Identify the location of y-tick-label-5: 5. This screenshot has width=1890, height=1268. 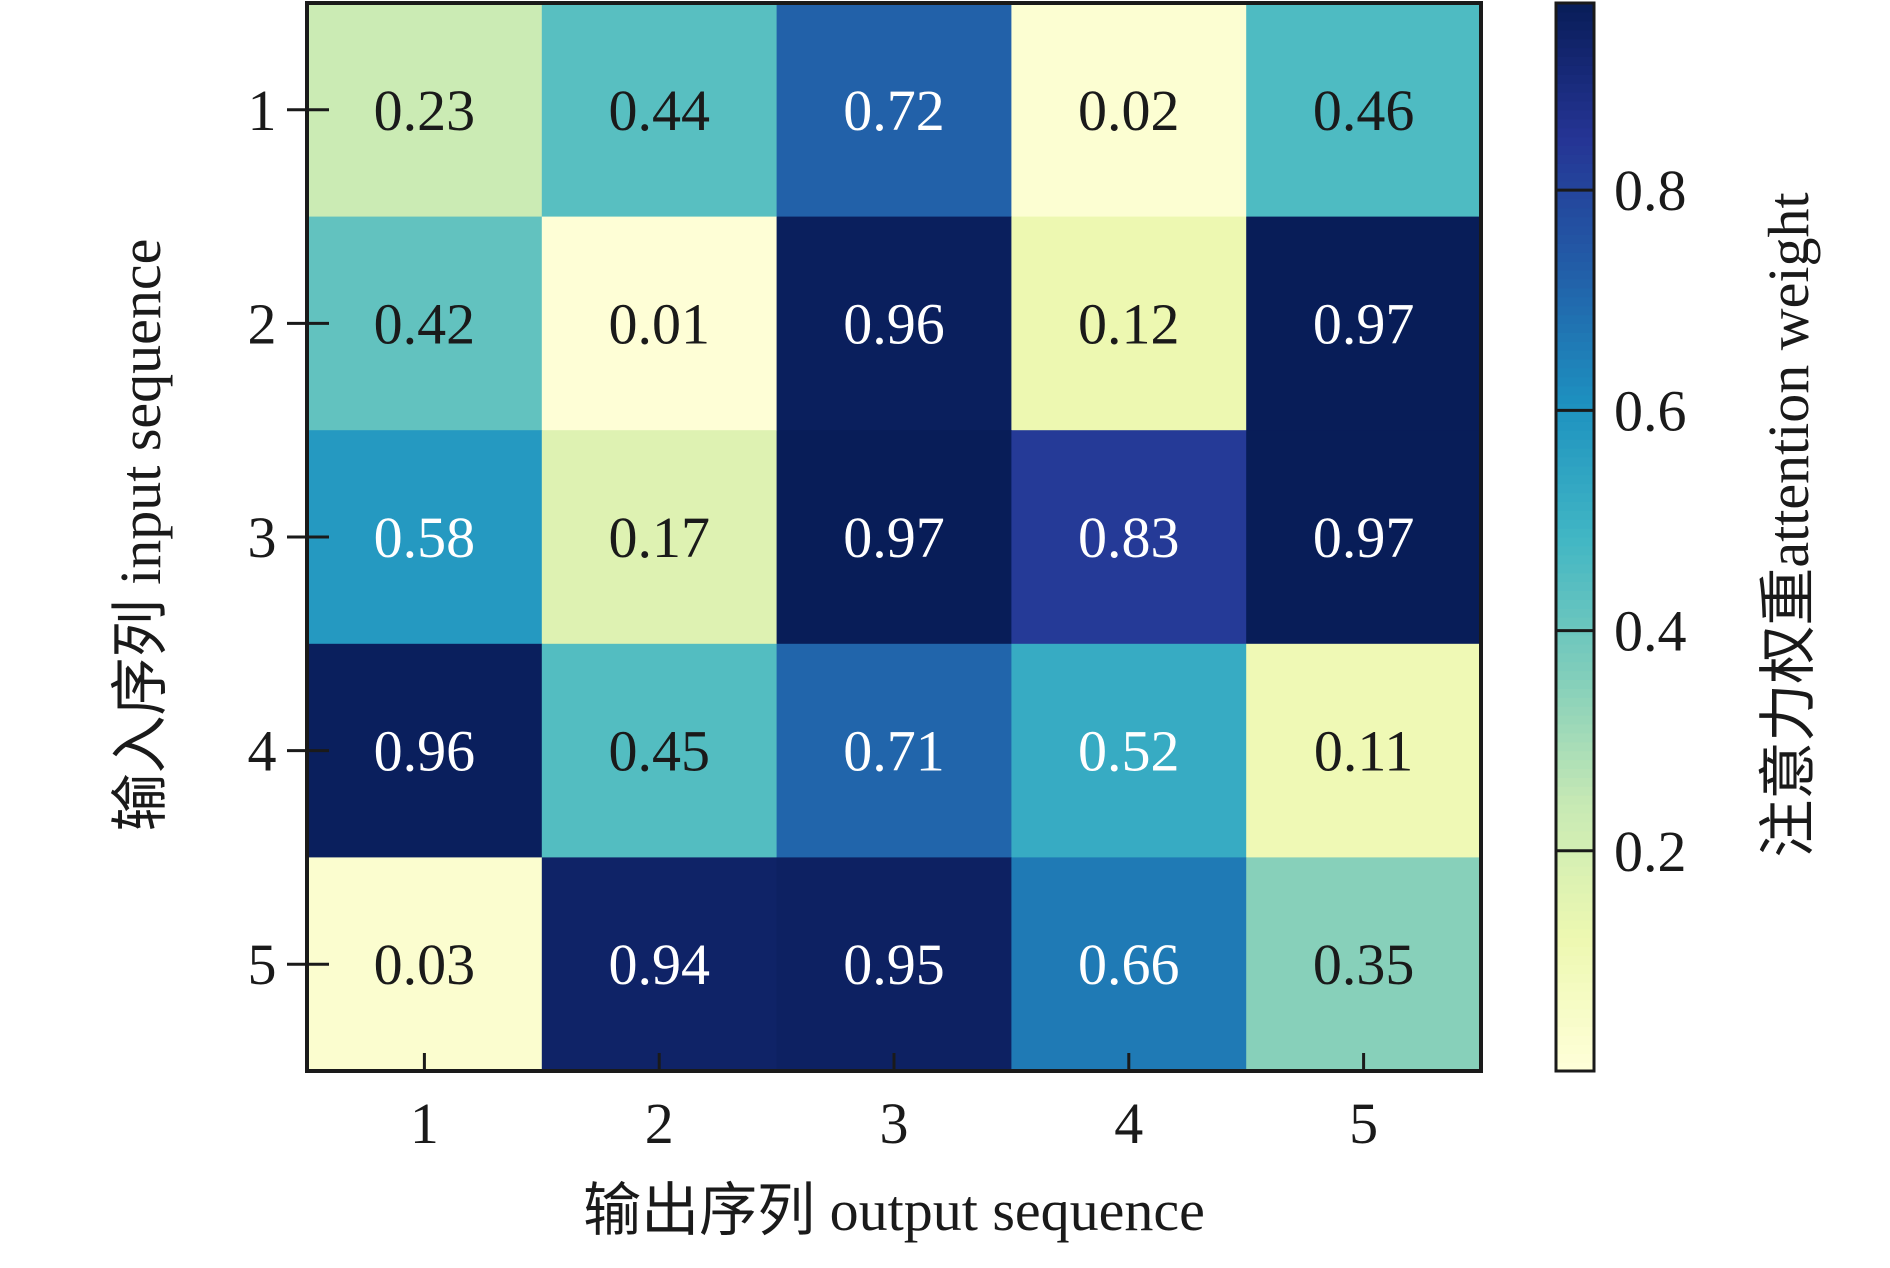
(262, 964).